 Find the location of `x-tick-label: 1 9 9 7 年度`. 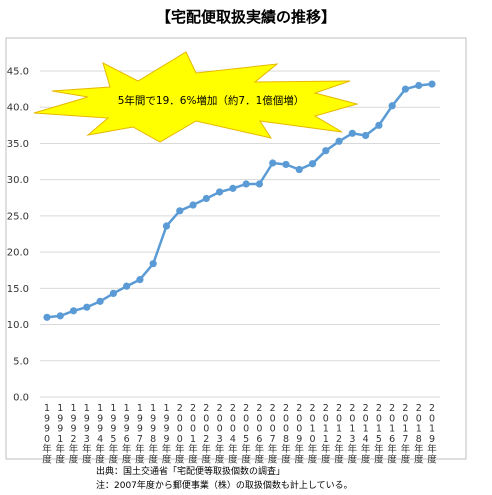

x-tick-label: 1 9 9 7 年度 is located at coordinates (140, 434).